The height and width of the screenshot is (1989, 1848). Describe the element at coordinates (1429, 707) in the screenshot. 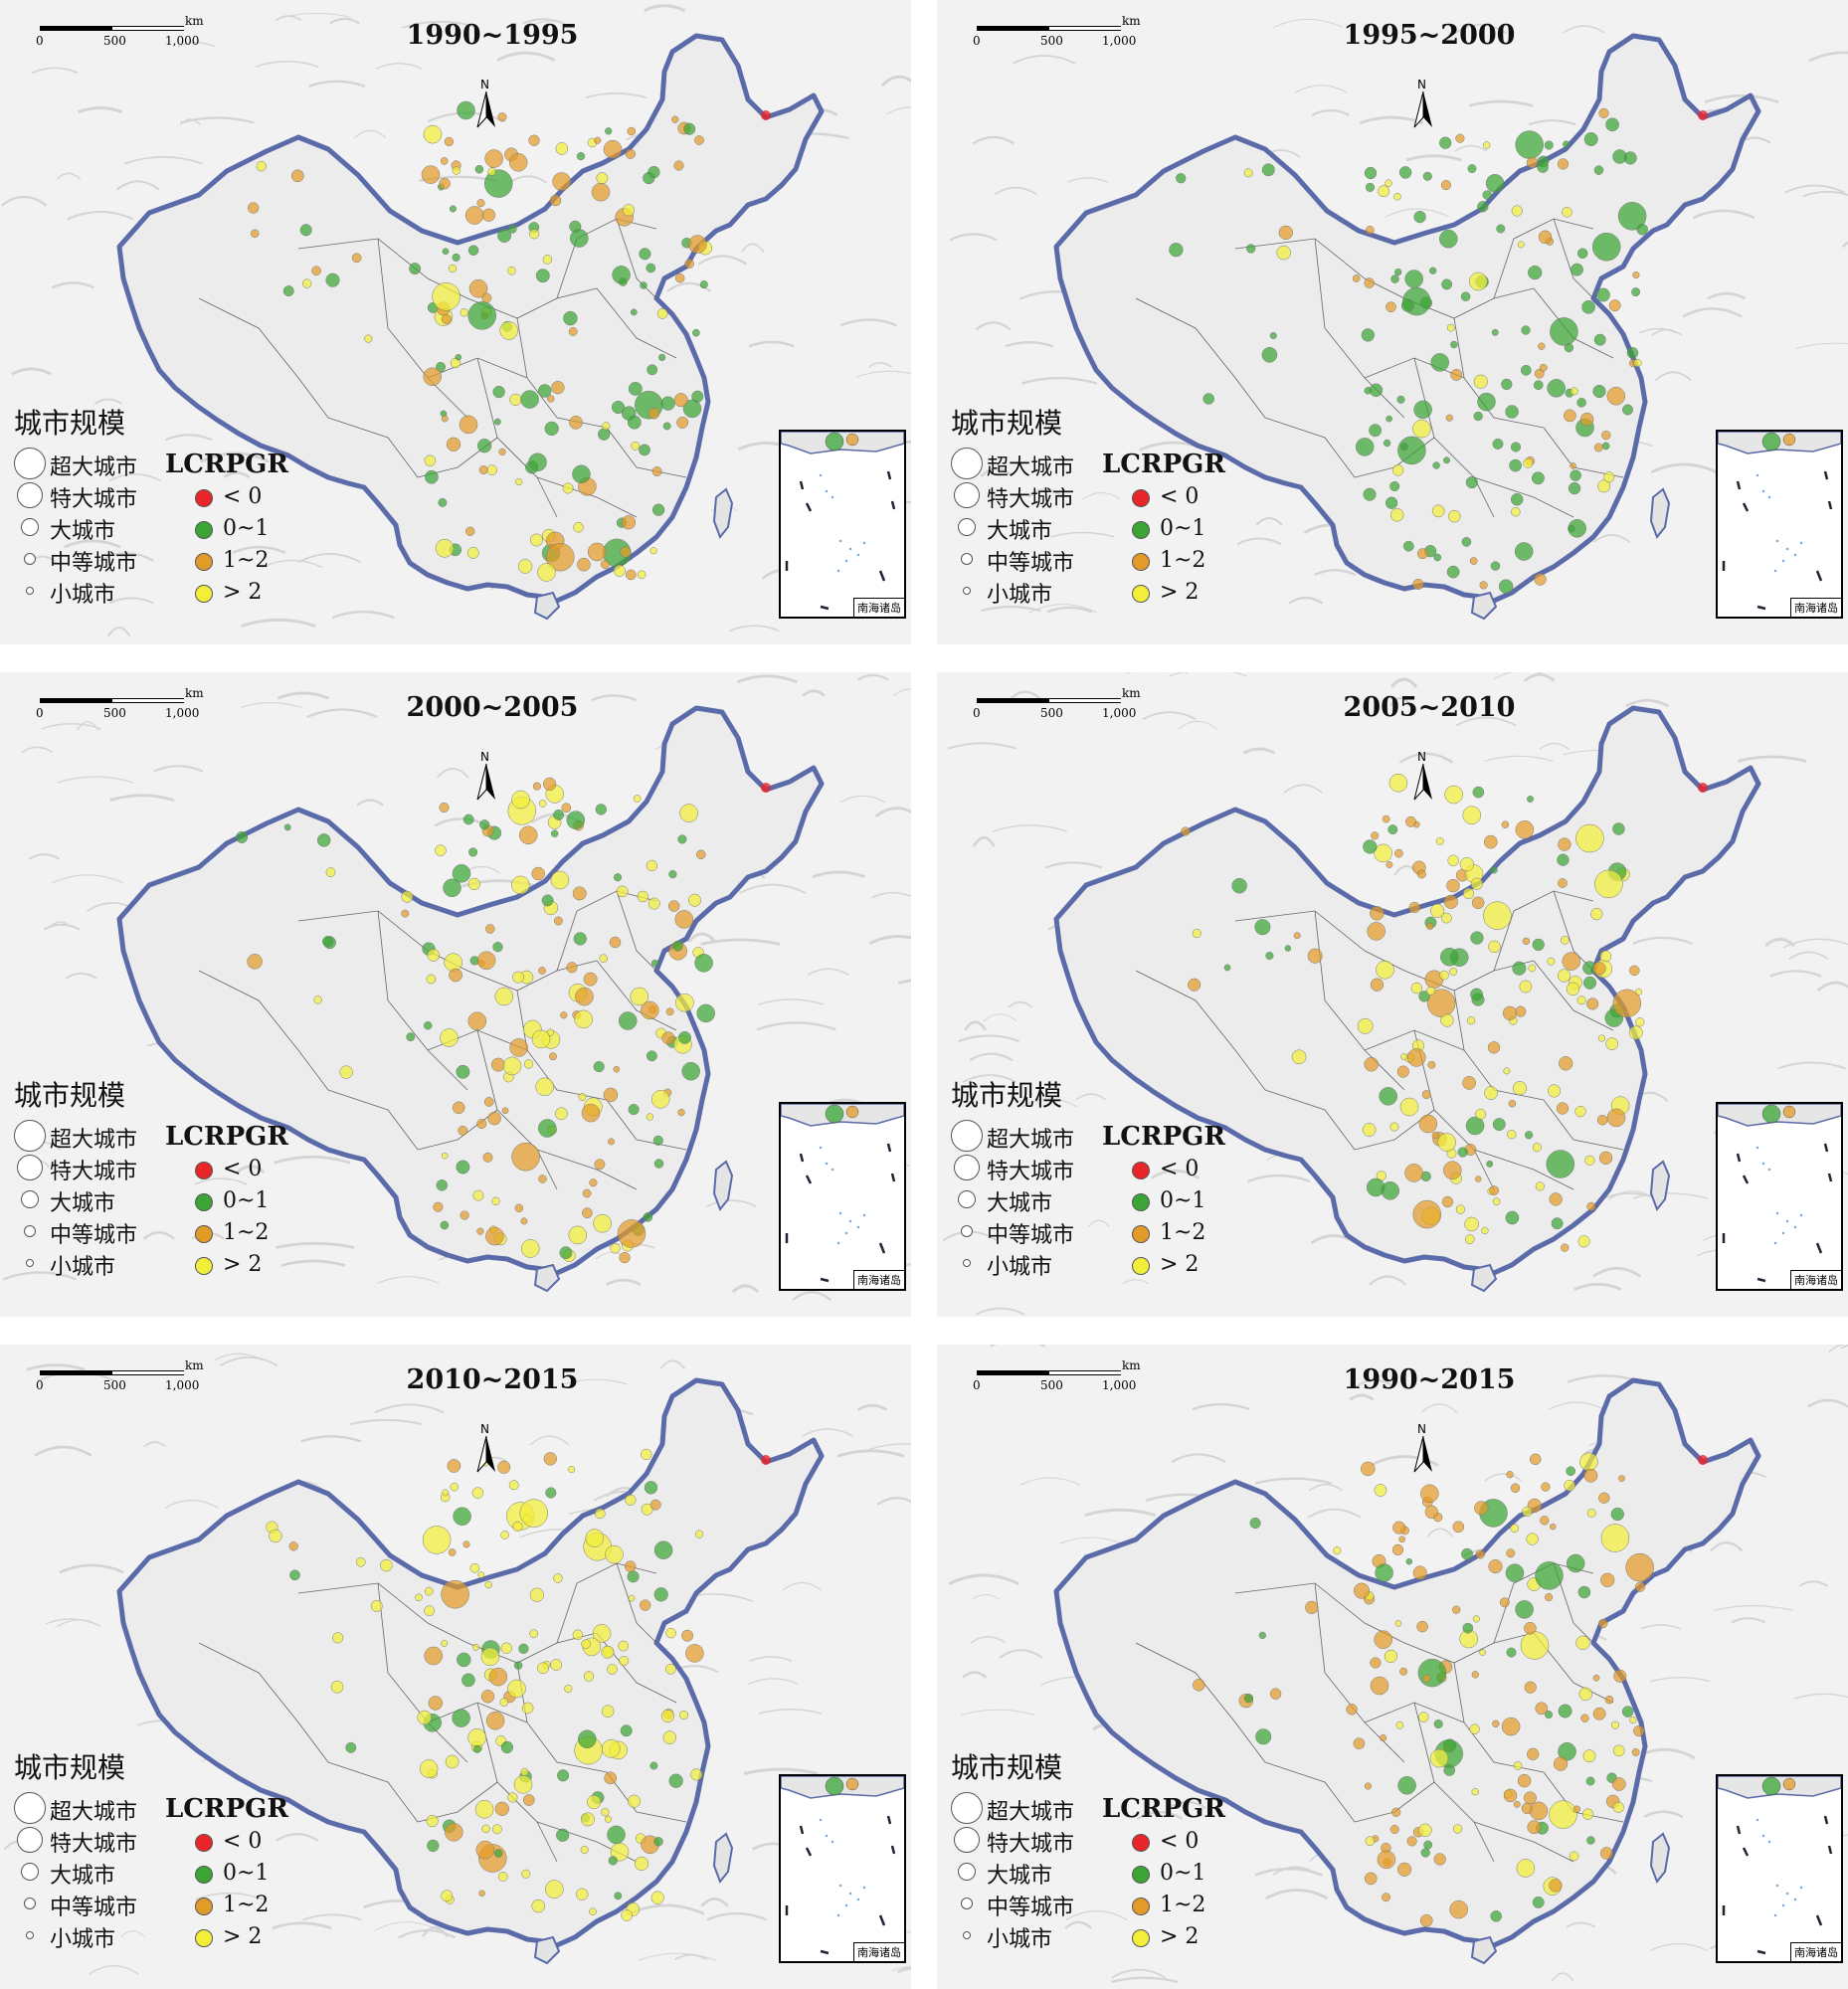

I see `panel-title: 2005~2010` at that location.